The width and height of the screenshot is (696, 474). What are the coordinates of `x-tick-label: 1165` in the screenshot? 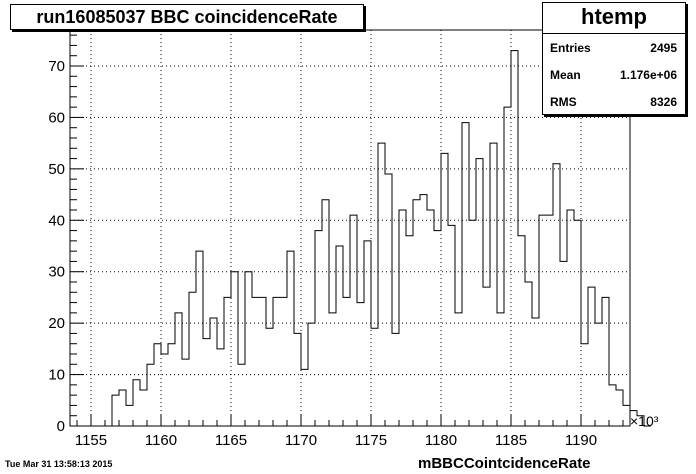 It's located at (231, 440).